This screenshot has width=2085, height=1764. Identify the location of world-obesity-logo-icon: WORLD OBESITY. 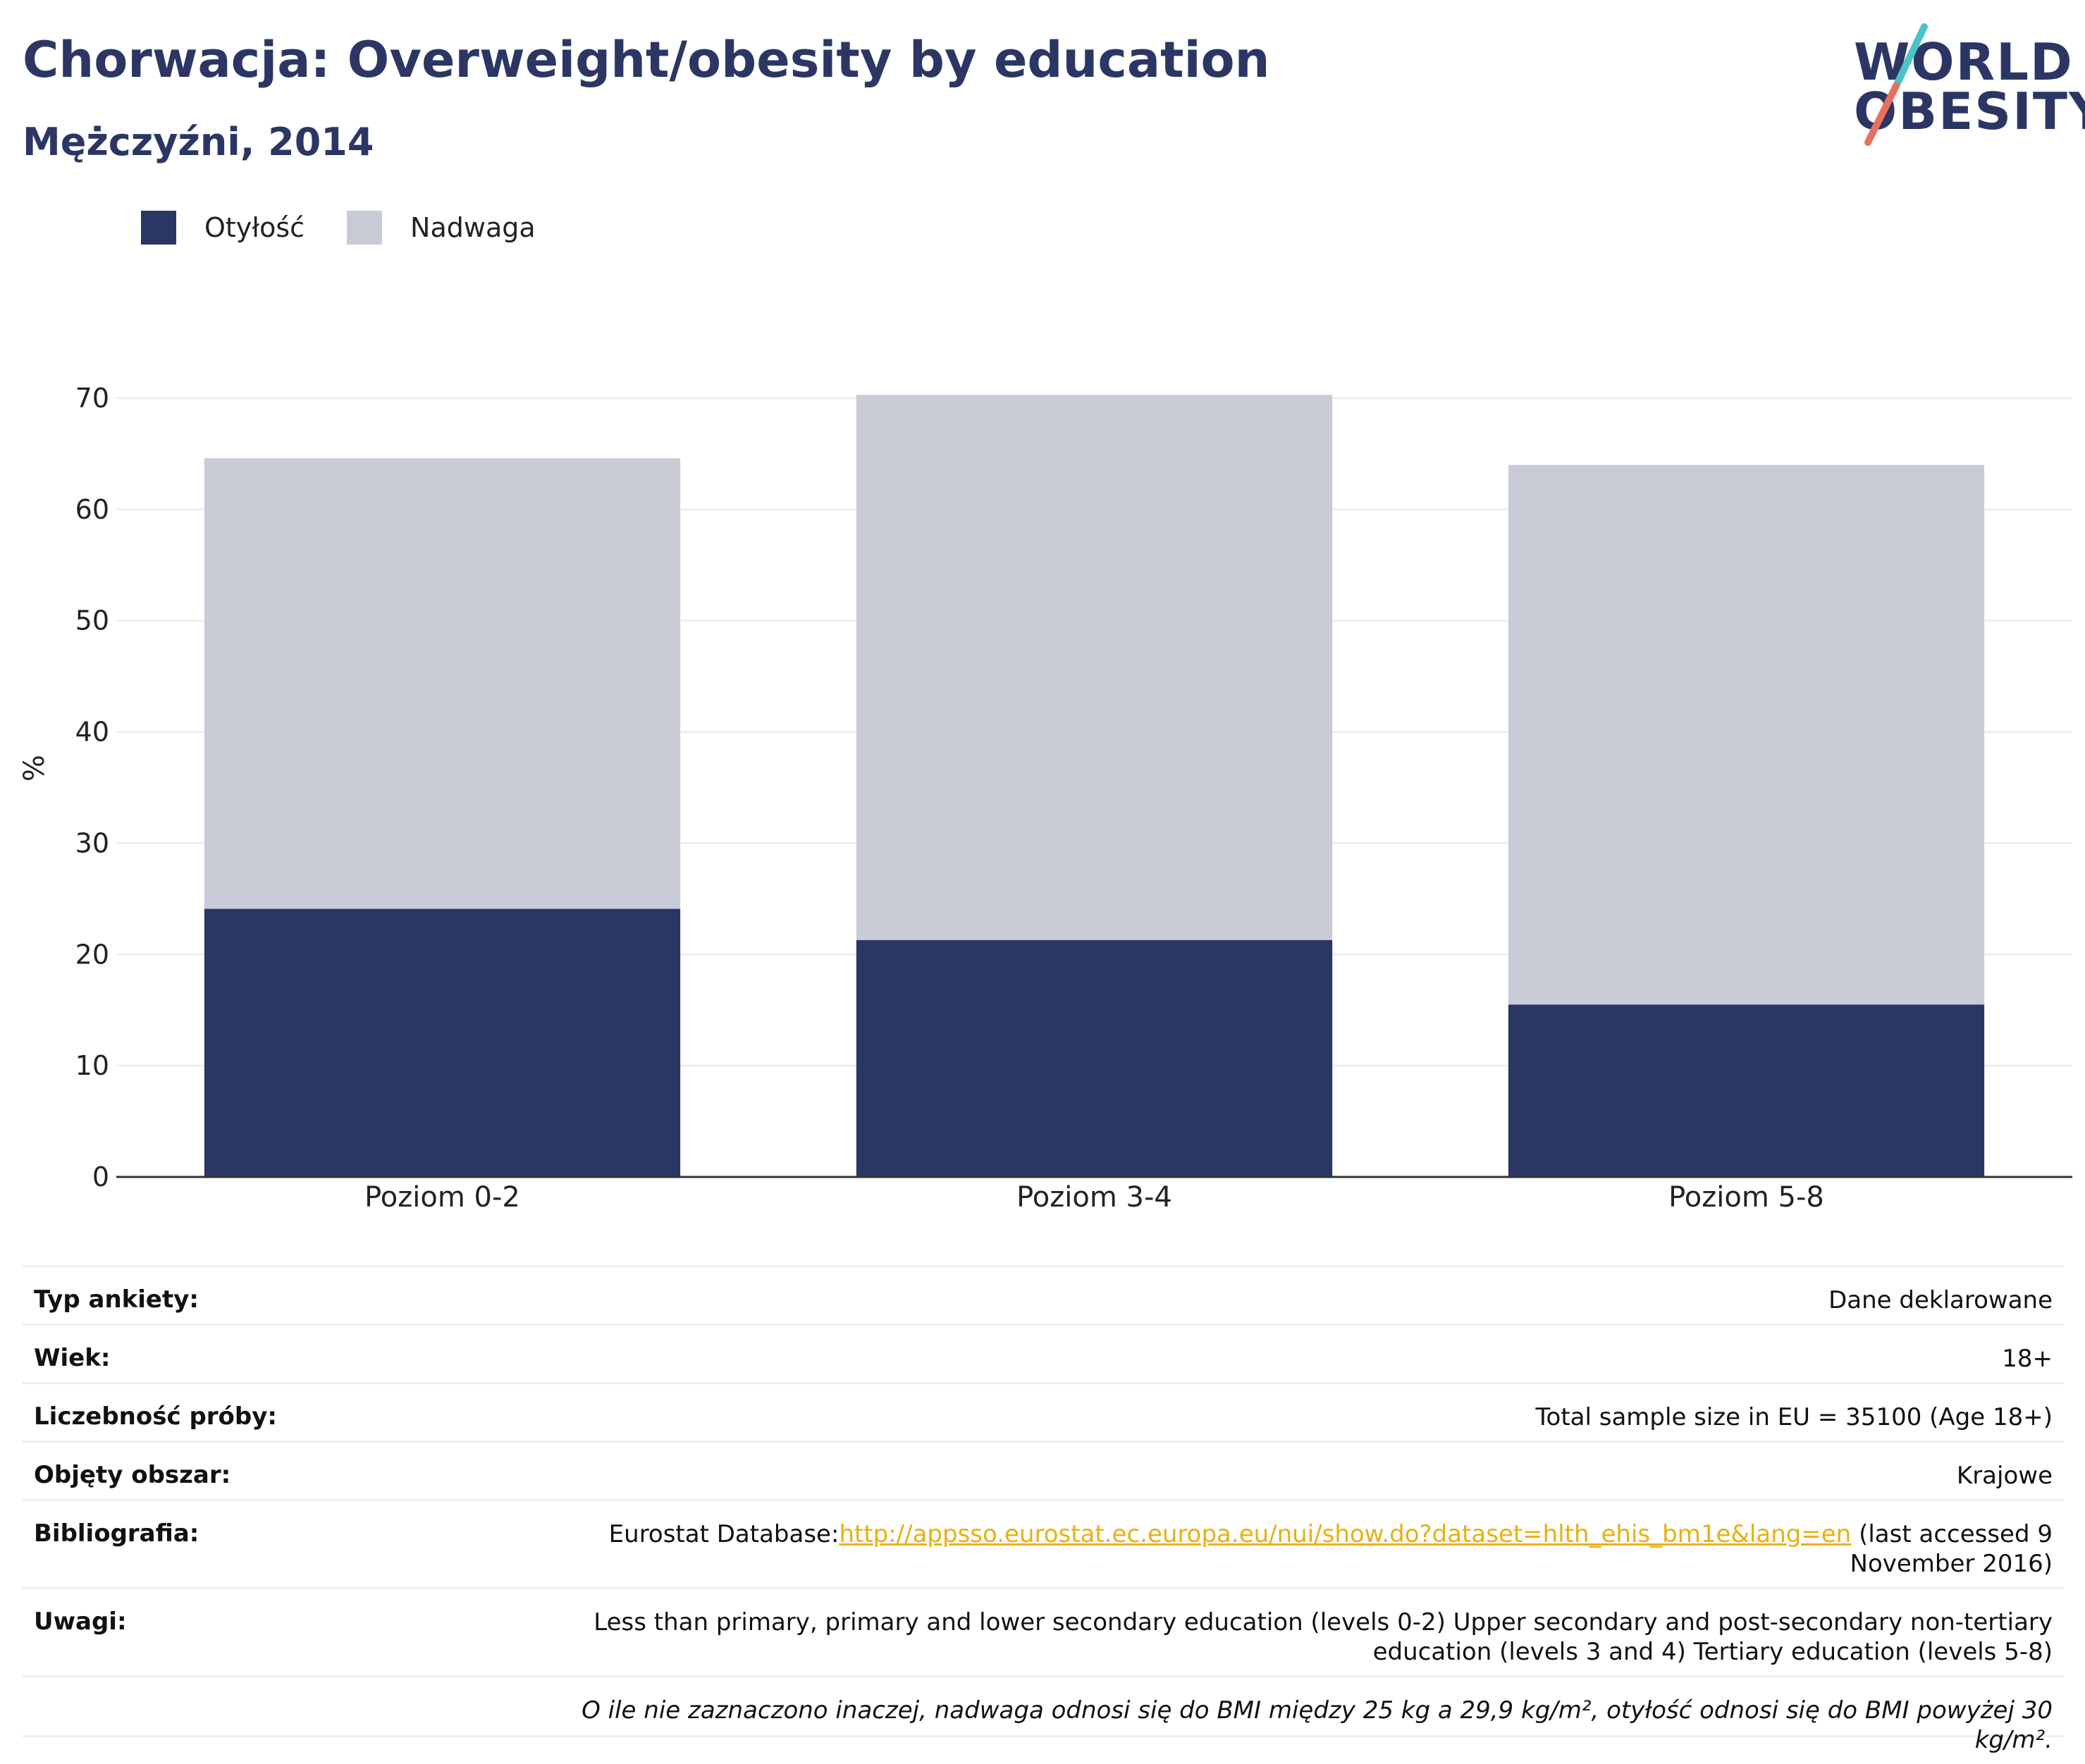
(1966, 84).